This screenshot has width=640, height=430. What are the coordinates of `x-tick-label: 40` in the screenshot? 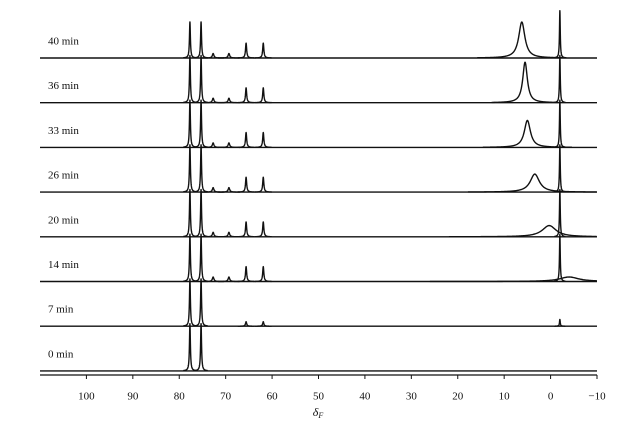 It's located at (365, 397).